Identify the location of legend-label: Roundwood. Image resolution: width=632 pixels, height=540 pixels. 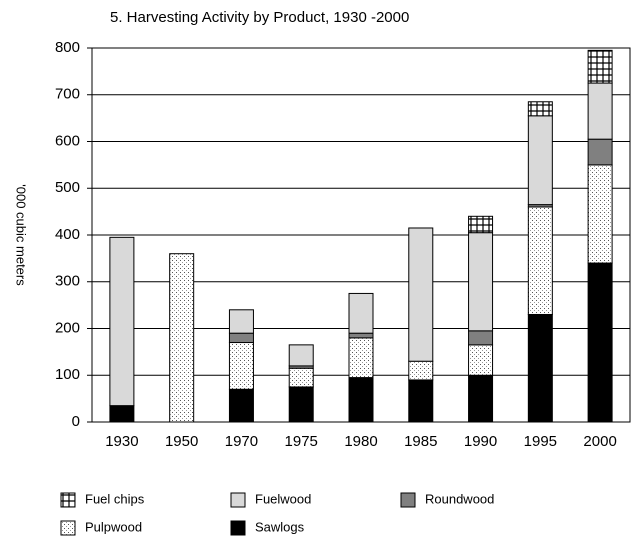
(459, 498).